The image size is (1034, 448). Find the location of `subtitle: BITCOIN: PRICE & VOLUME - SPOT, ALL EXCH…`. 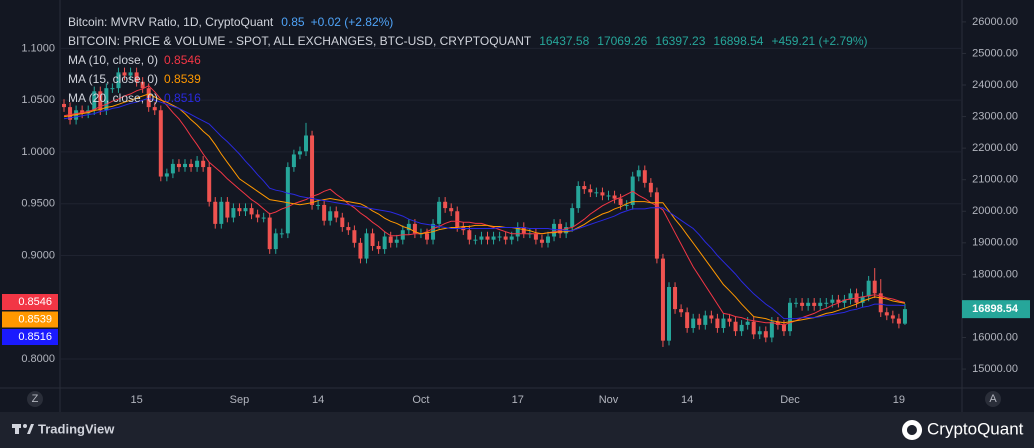

subtitle: BITCOIN: PRICE & VOLUME - SPOT, ALL EXCH… is located at coordinates (300, 41).